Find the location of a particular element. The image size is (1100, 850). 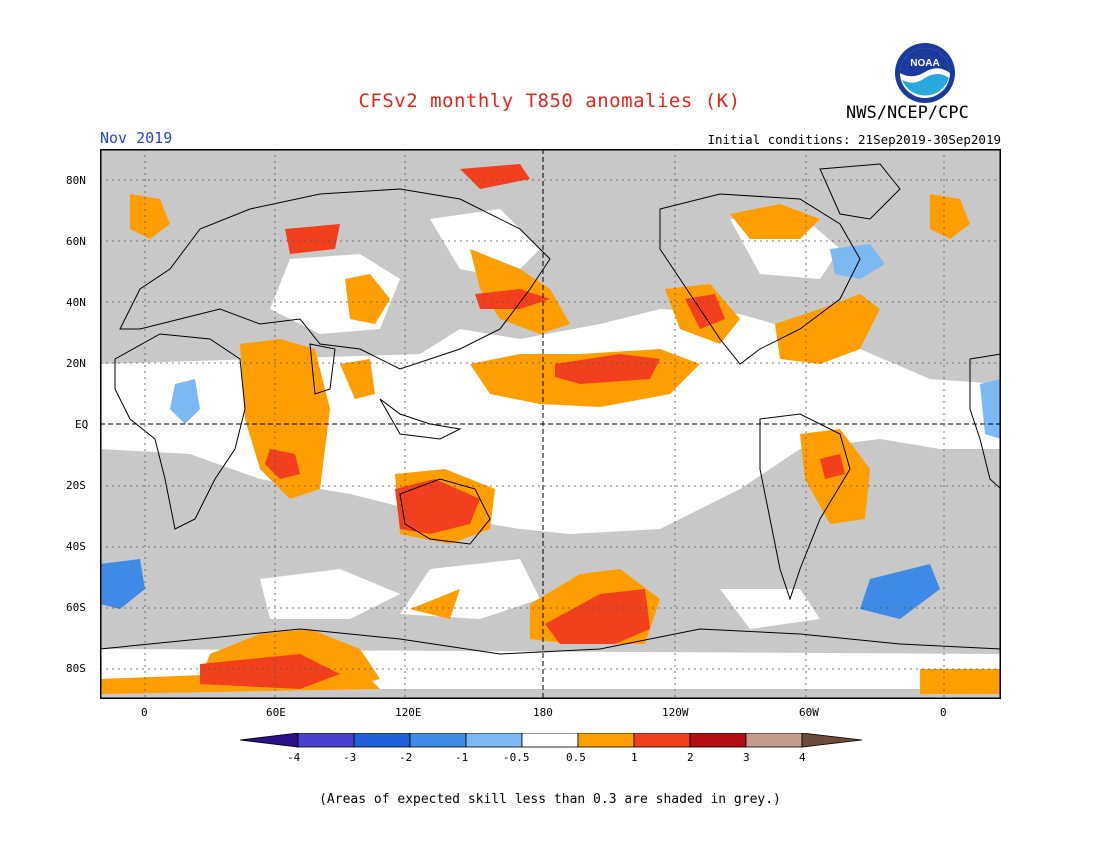

legend-tick: -2 is located at coordinates (406, 757).